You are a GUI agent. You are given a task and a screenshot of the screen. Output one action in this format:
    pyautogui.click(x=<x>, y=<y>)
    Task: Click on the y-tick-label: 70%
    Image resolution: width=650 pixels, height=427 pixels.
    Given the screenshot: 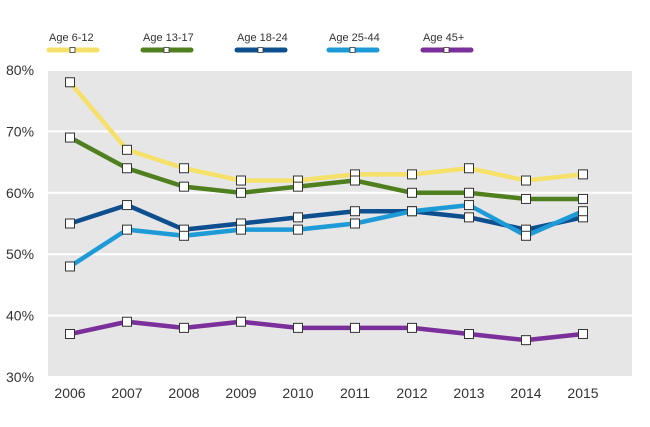 What is the action you would take?
    pyautogui.click(x=20, y=131)
    